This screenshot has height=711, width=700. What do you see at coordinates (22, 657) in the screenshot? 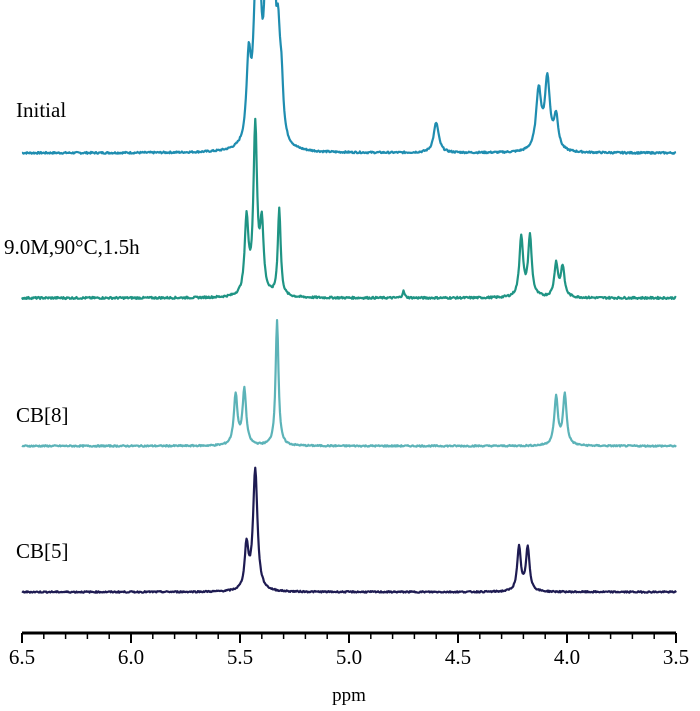
I see `x-tick-label: 6.5` at bounding box center [22, 657].